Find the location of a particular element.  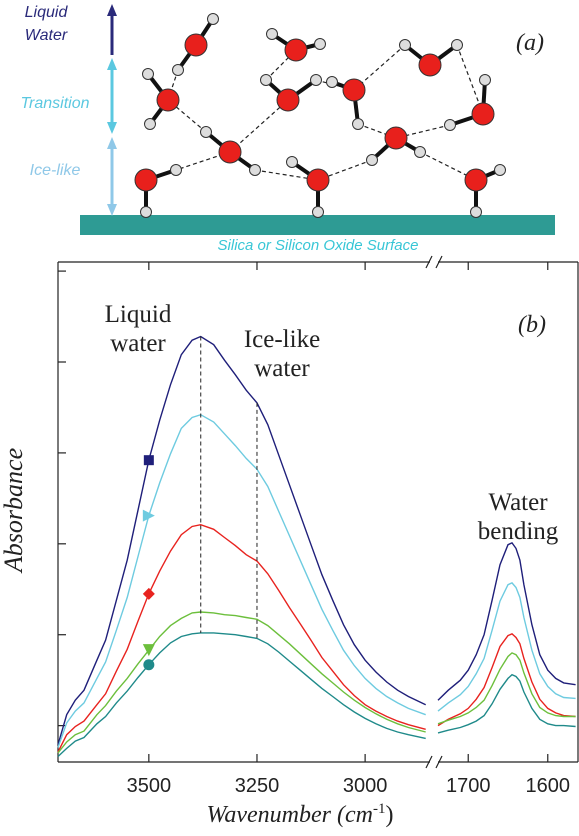

panel-label: (a) is located at coordinates (530, 43).